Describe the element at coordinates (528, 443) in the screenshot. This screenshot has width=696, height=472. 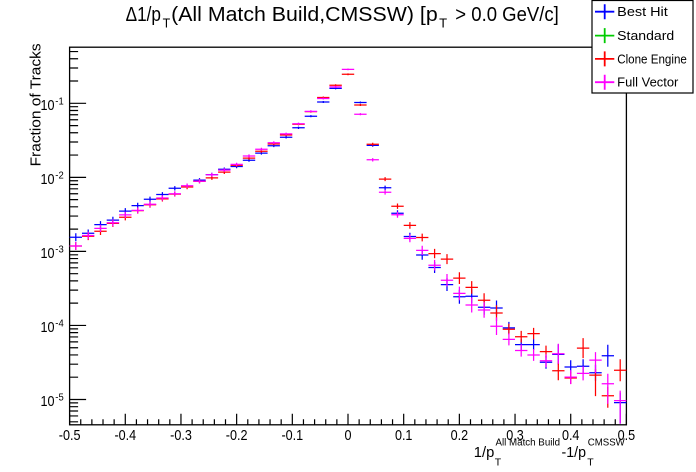
I see `svg-text: All Match Build` at that location.